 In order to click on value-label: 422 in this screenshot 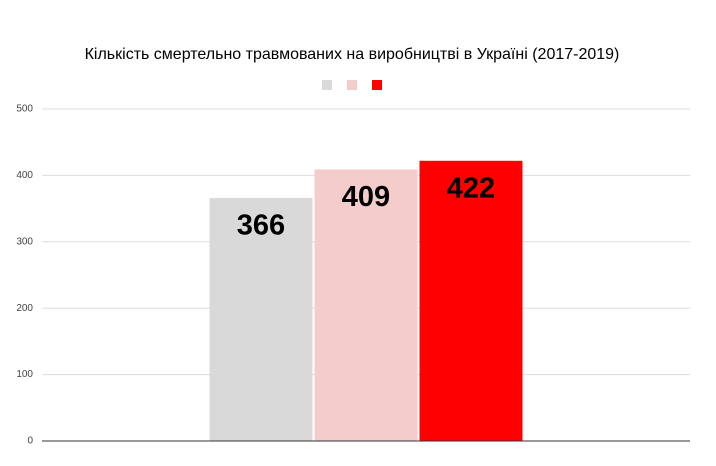, I will do `click(471, 188)`.